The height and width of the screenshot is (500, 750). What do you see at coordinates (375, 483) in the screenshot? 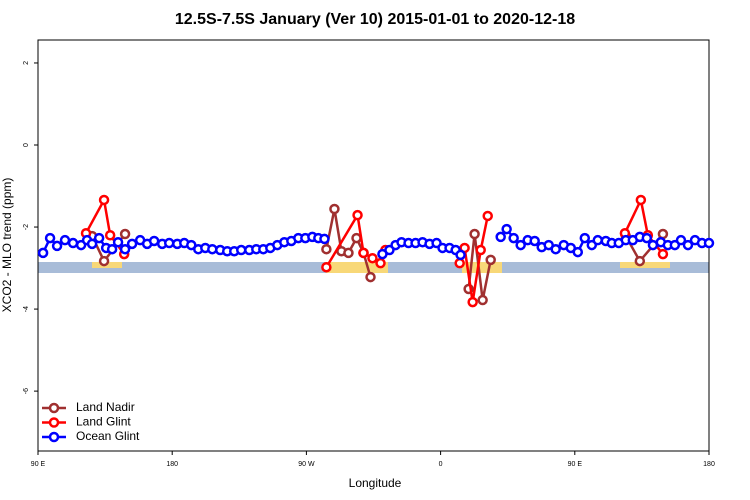
I see `x-axis-label: Longitude` at bounding box center [375, 483].